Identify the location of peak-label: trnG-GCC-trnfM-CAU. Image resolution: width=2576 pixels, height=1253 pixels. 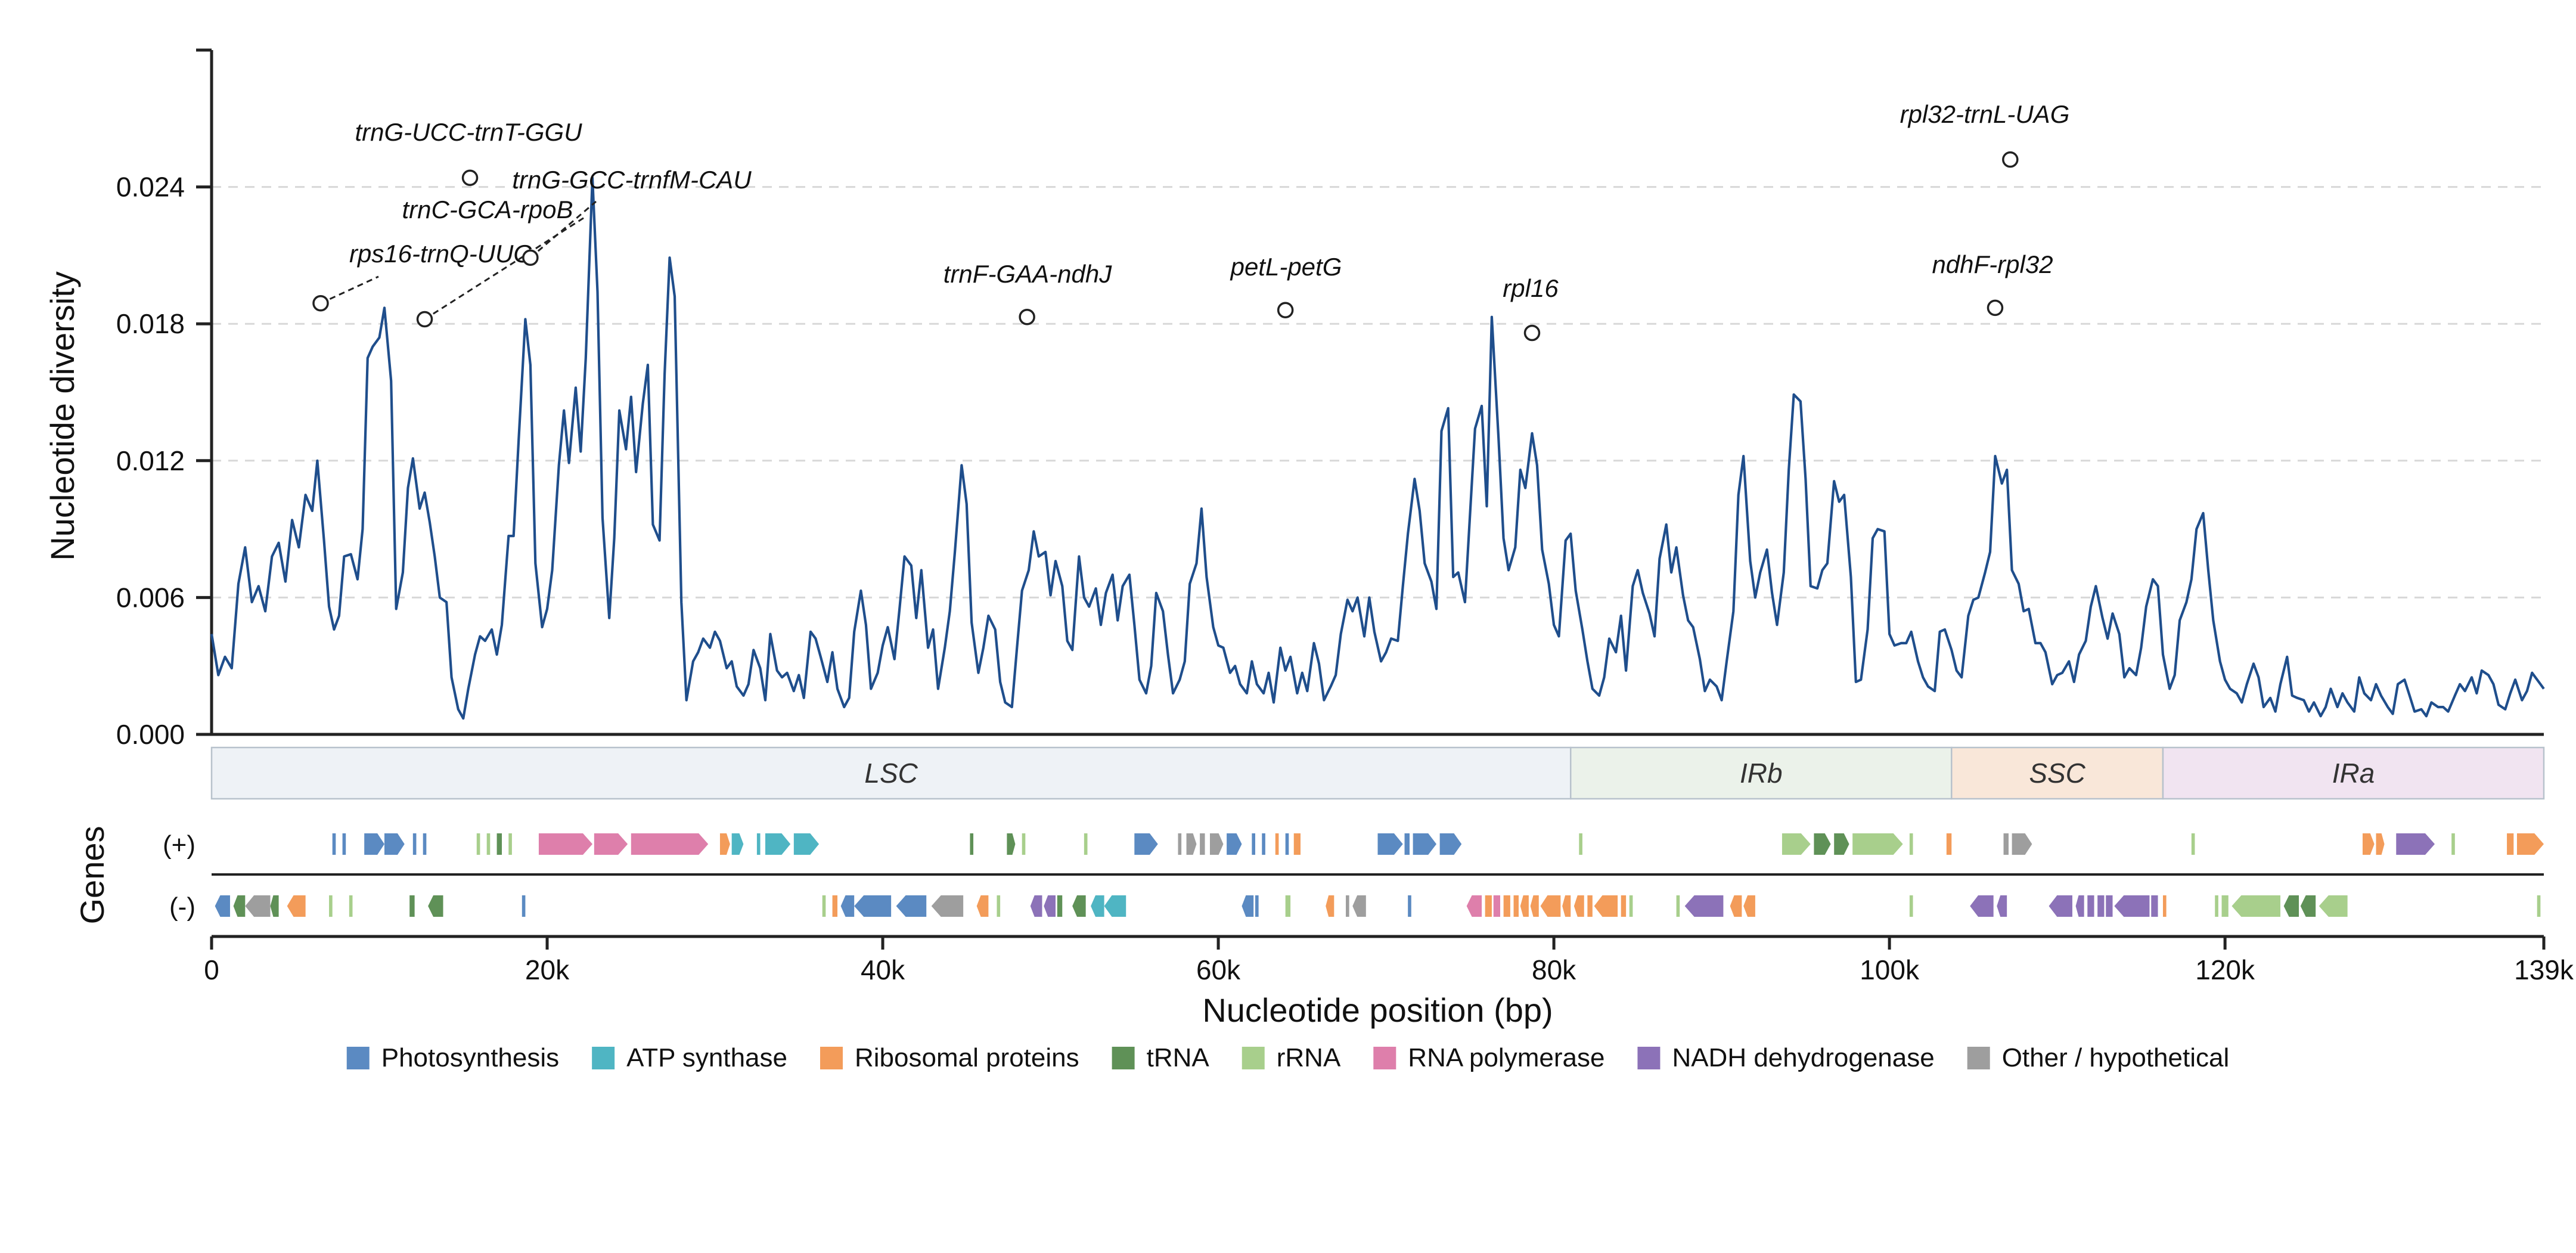
(632, 180).